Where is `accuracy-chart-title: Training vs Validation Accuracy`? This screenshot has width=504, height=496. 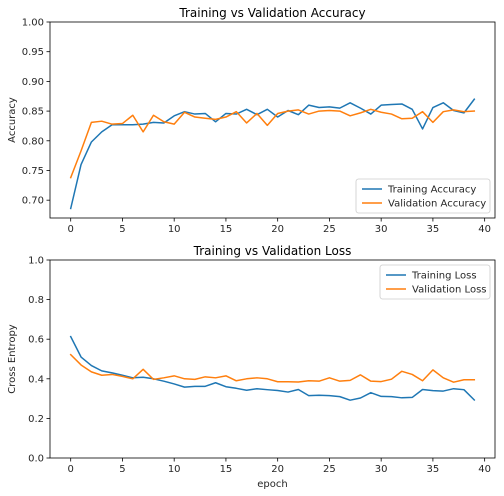 accuracy-chart-title: Training vs Validation Accuracy is located at coordinates (271, 13).